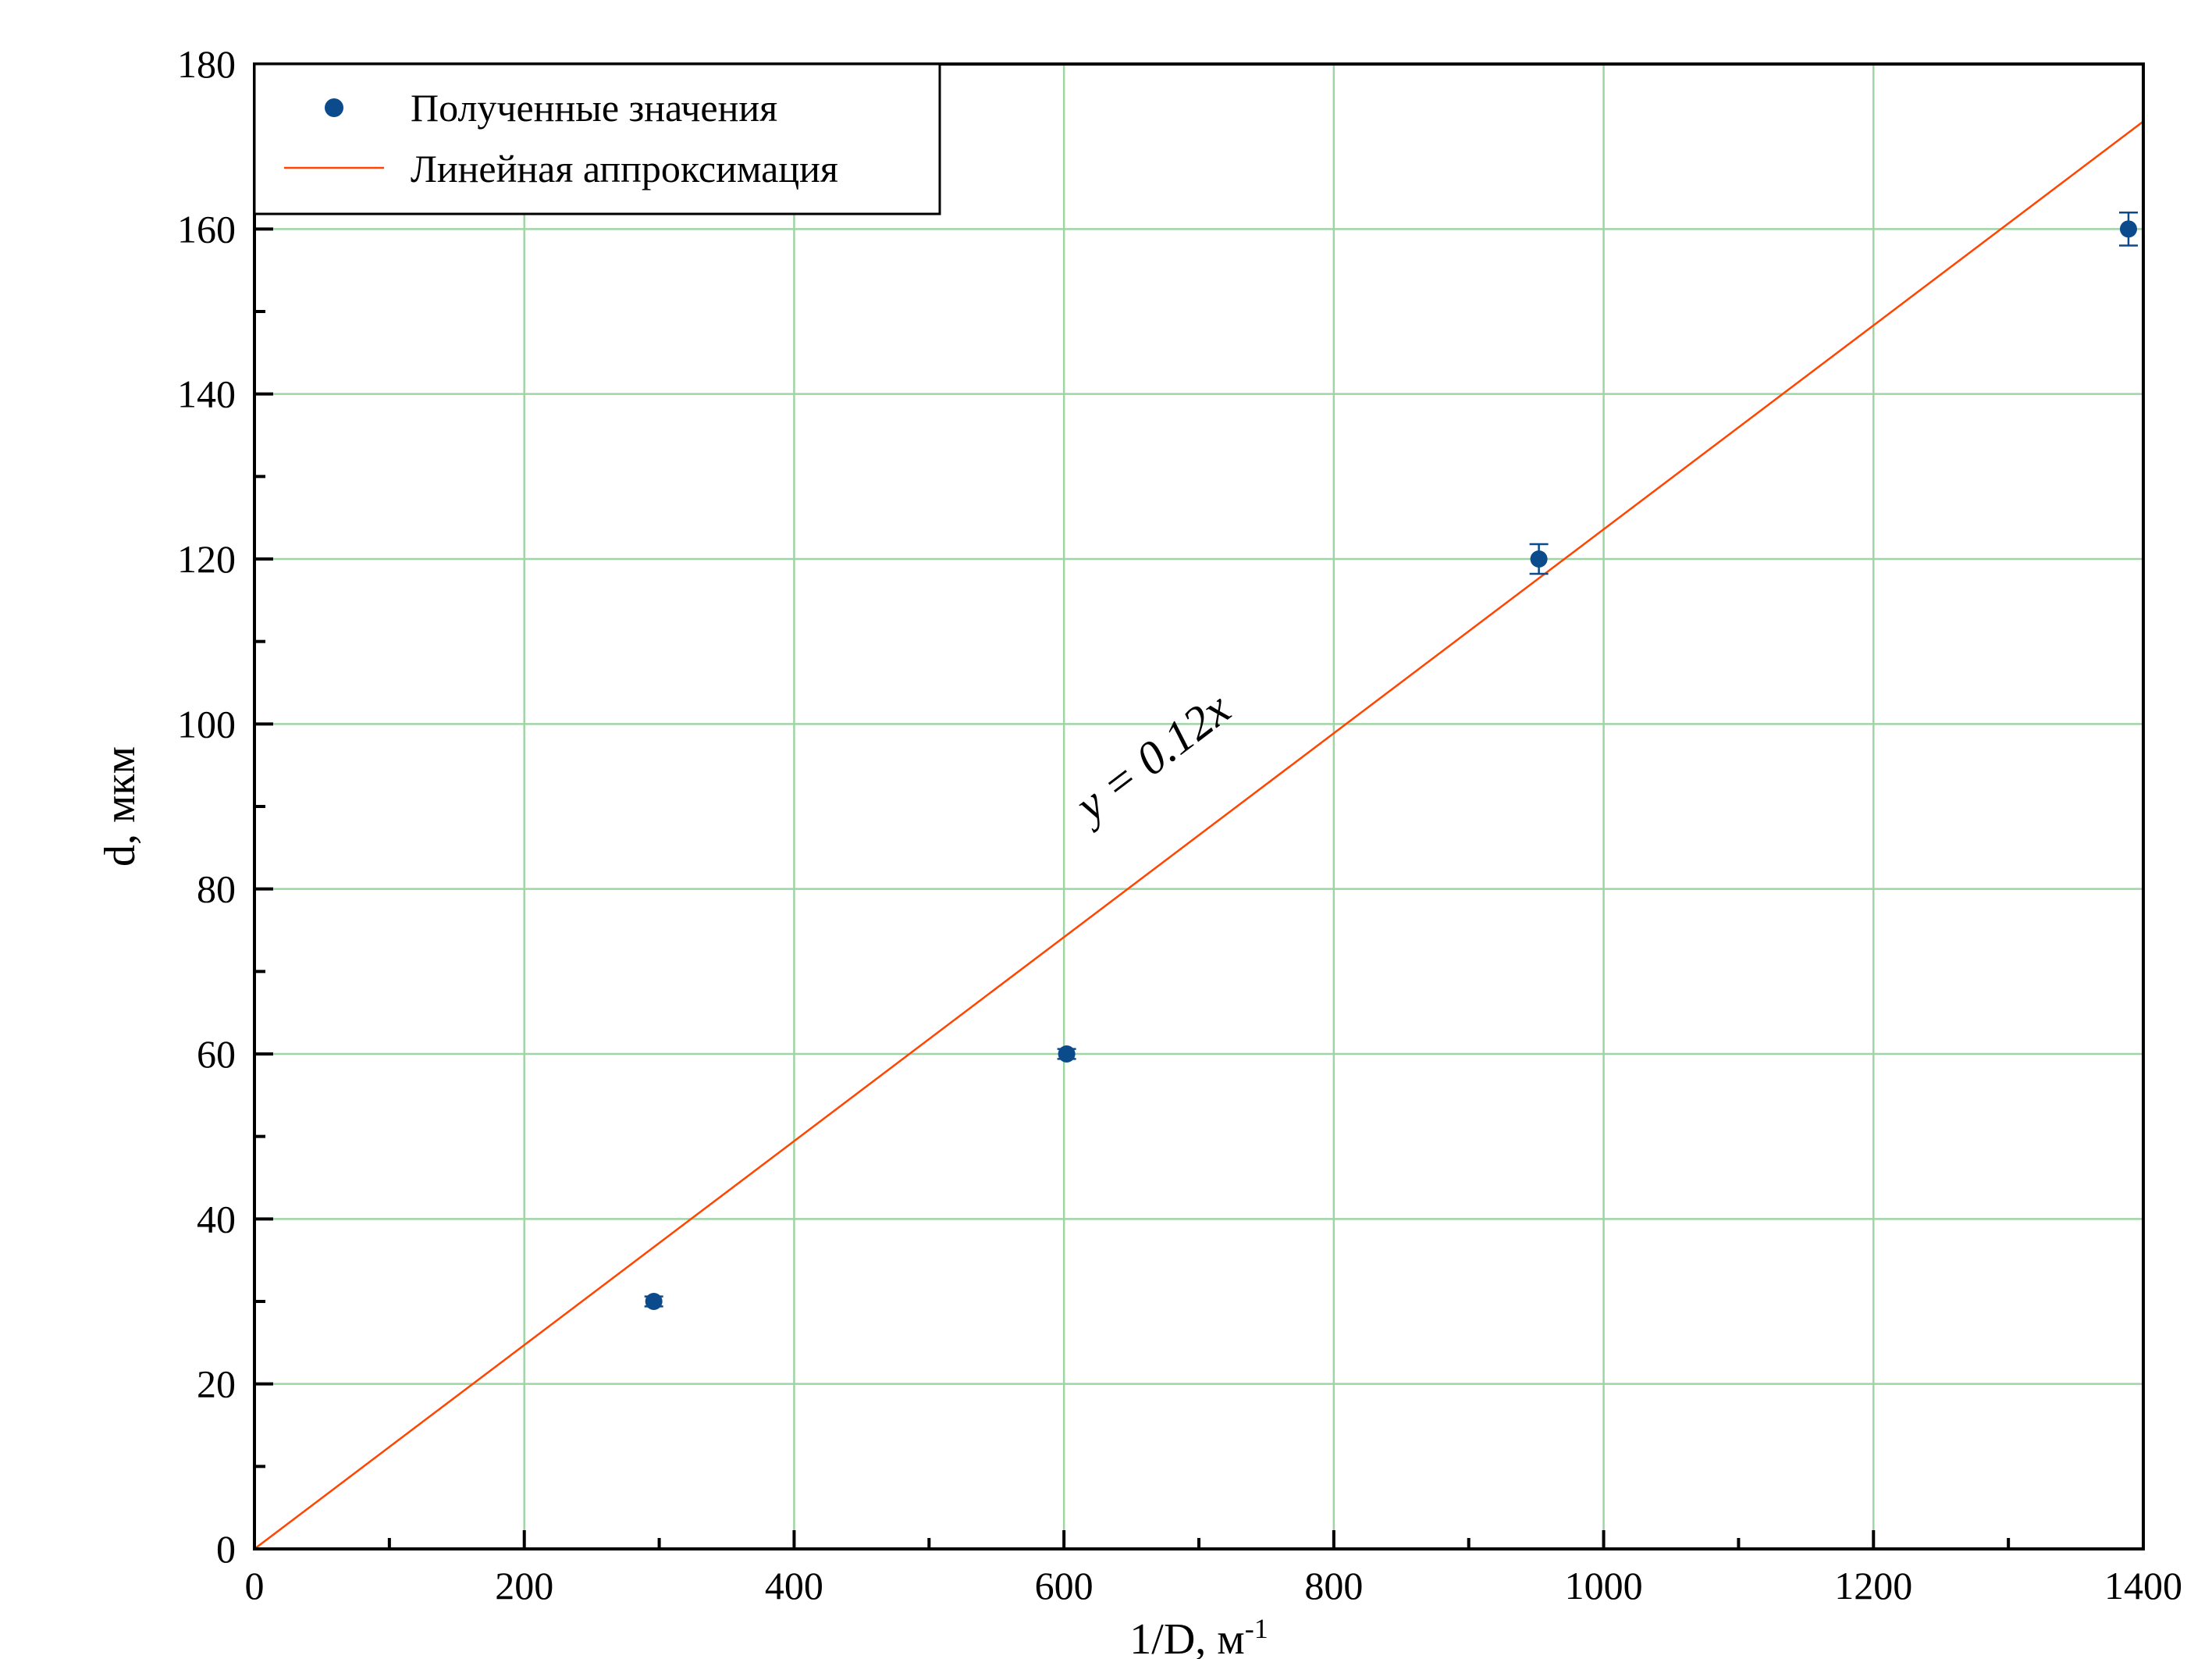 The image size is (2212, 1659). I want to click on x-axis-title-superscript: -1, so click(1257, 1628).